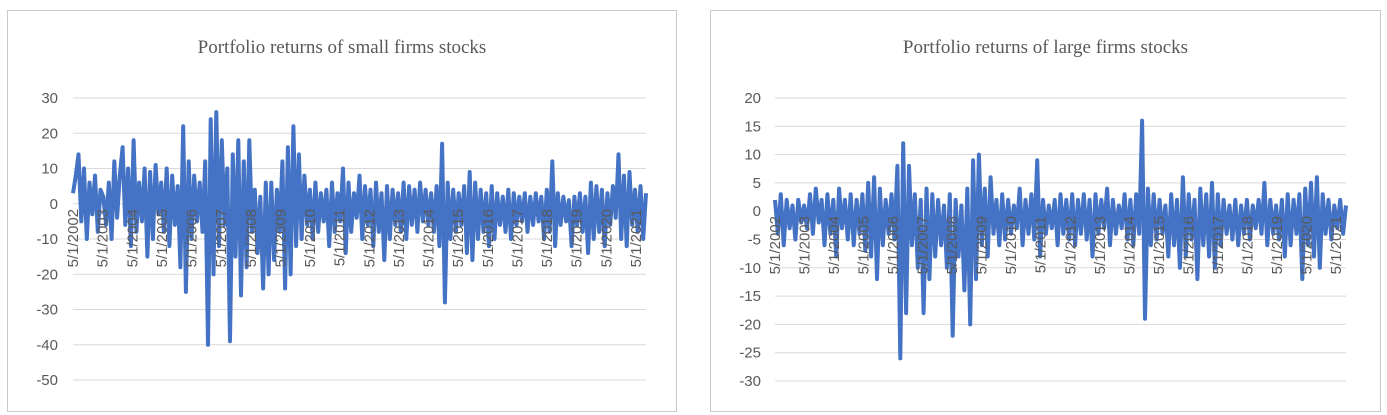  What do you see at coordinates (750, 296) in the screenshot?
I see `y-tick-label: -15` at bounding box center [750, 296].